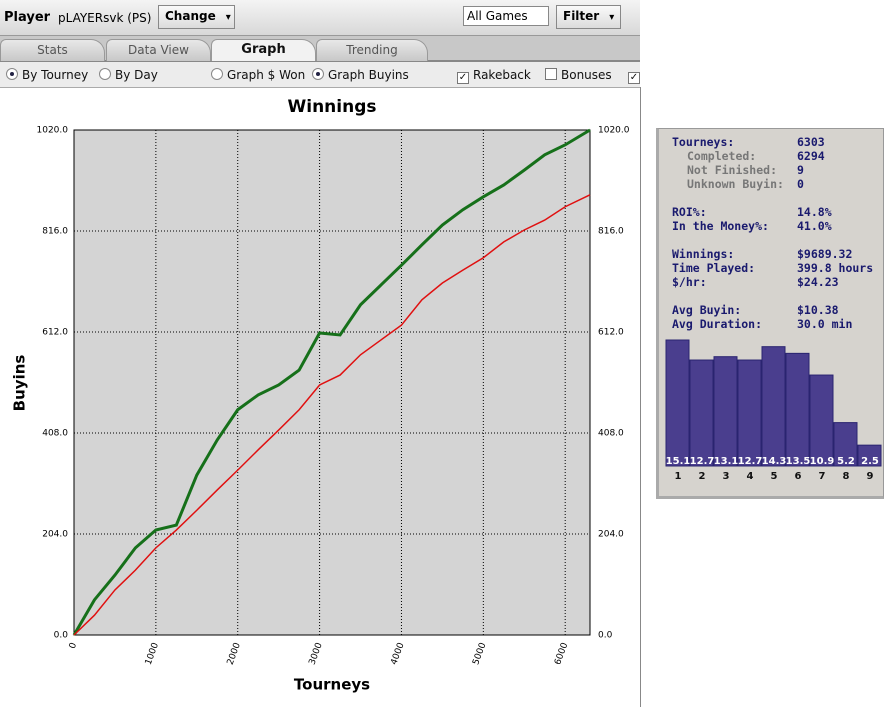 This screenshot has width=893, height=707. Describe the element at coordinates (702, 461) in the screenshot. I see `bar-value-label: 12.7` at that location.